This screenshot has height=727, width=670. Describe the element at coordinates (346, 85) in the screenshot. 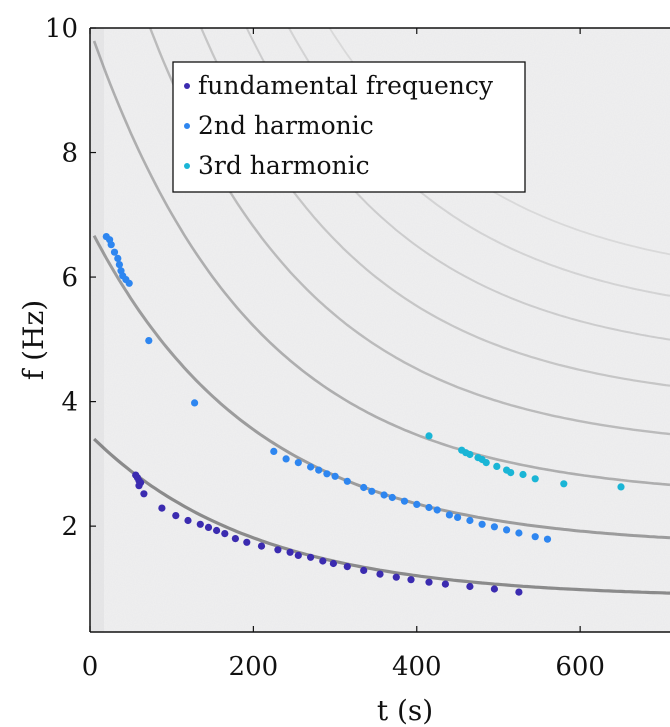

I see `legend-label: fundamental frequency` at that location.